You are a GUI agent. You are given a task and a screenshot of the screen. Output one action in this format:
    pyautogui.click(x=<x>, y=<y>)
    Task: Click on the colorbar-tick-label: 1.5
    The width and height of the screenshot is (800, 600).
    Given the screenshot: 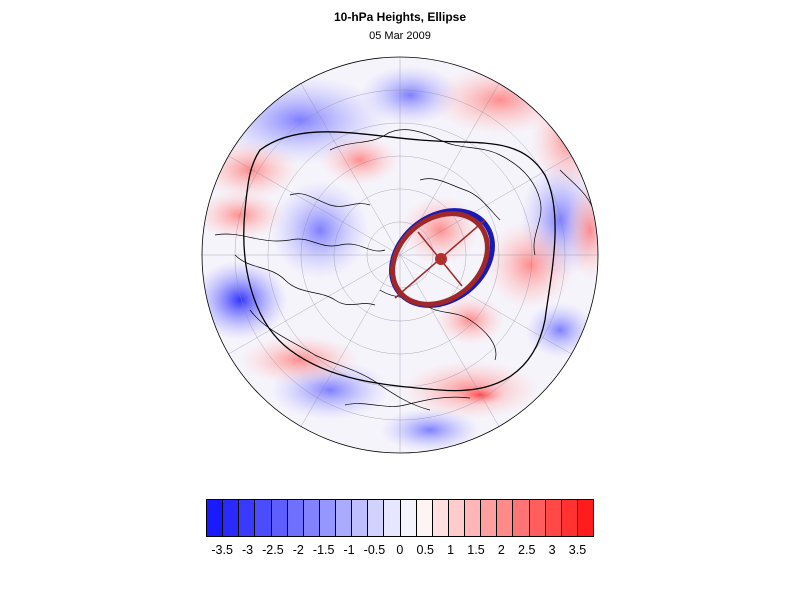 What is the action you would take?
    pyautogui.click(x=476, y=550)
    